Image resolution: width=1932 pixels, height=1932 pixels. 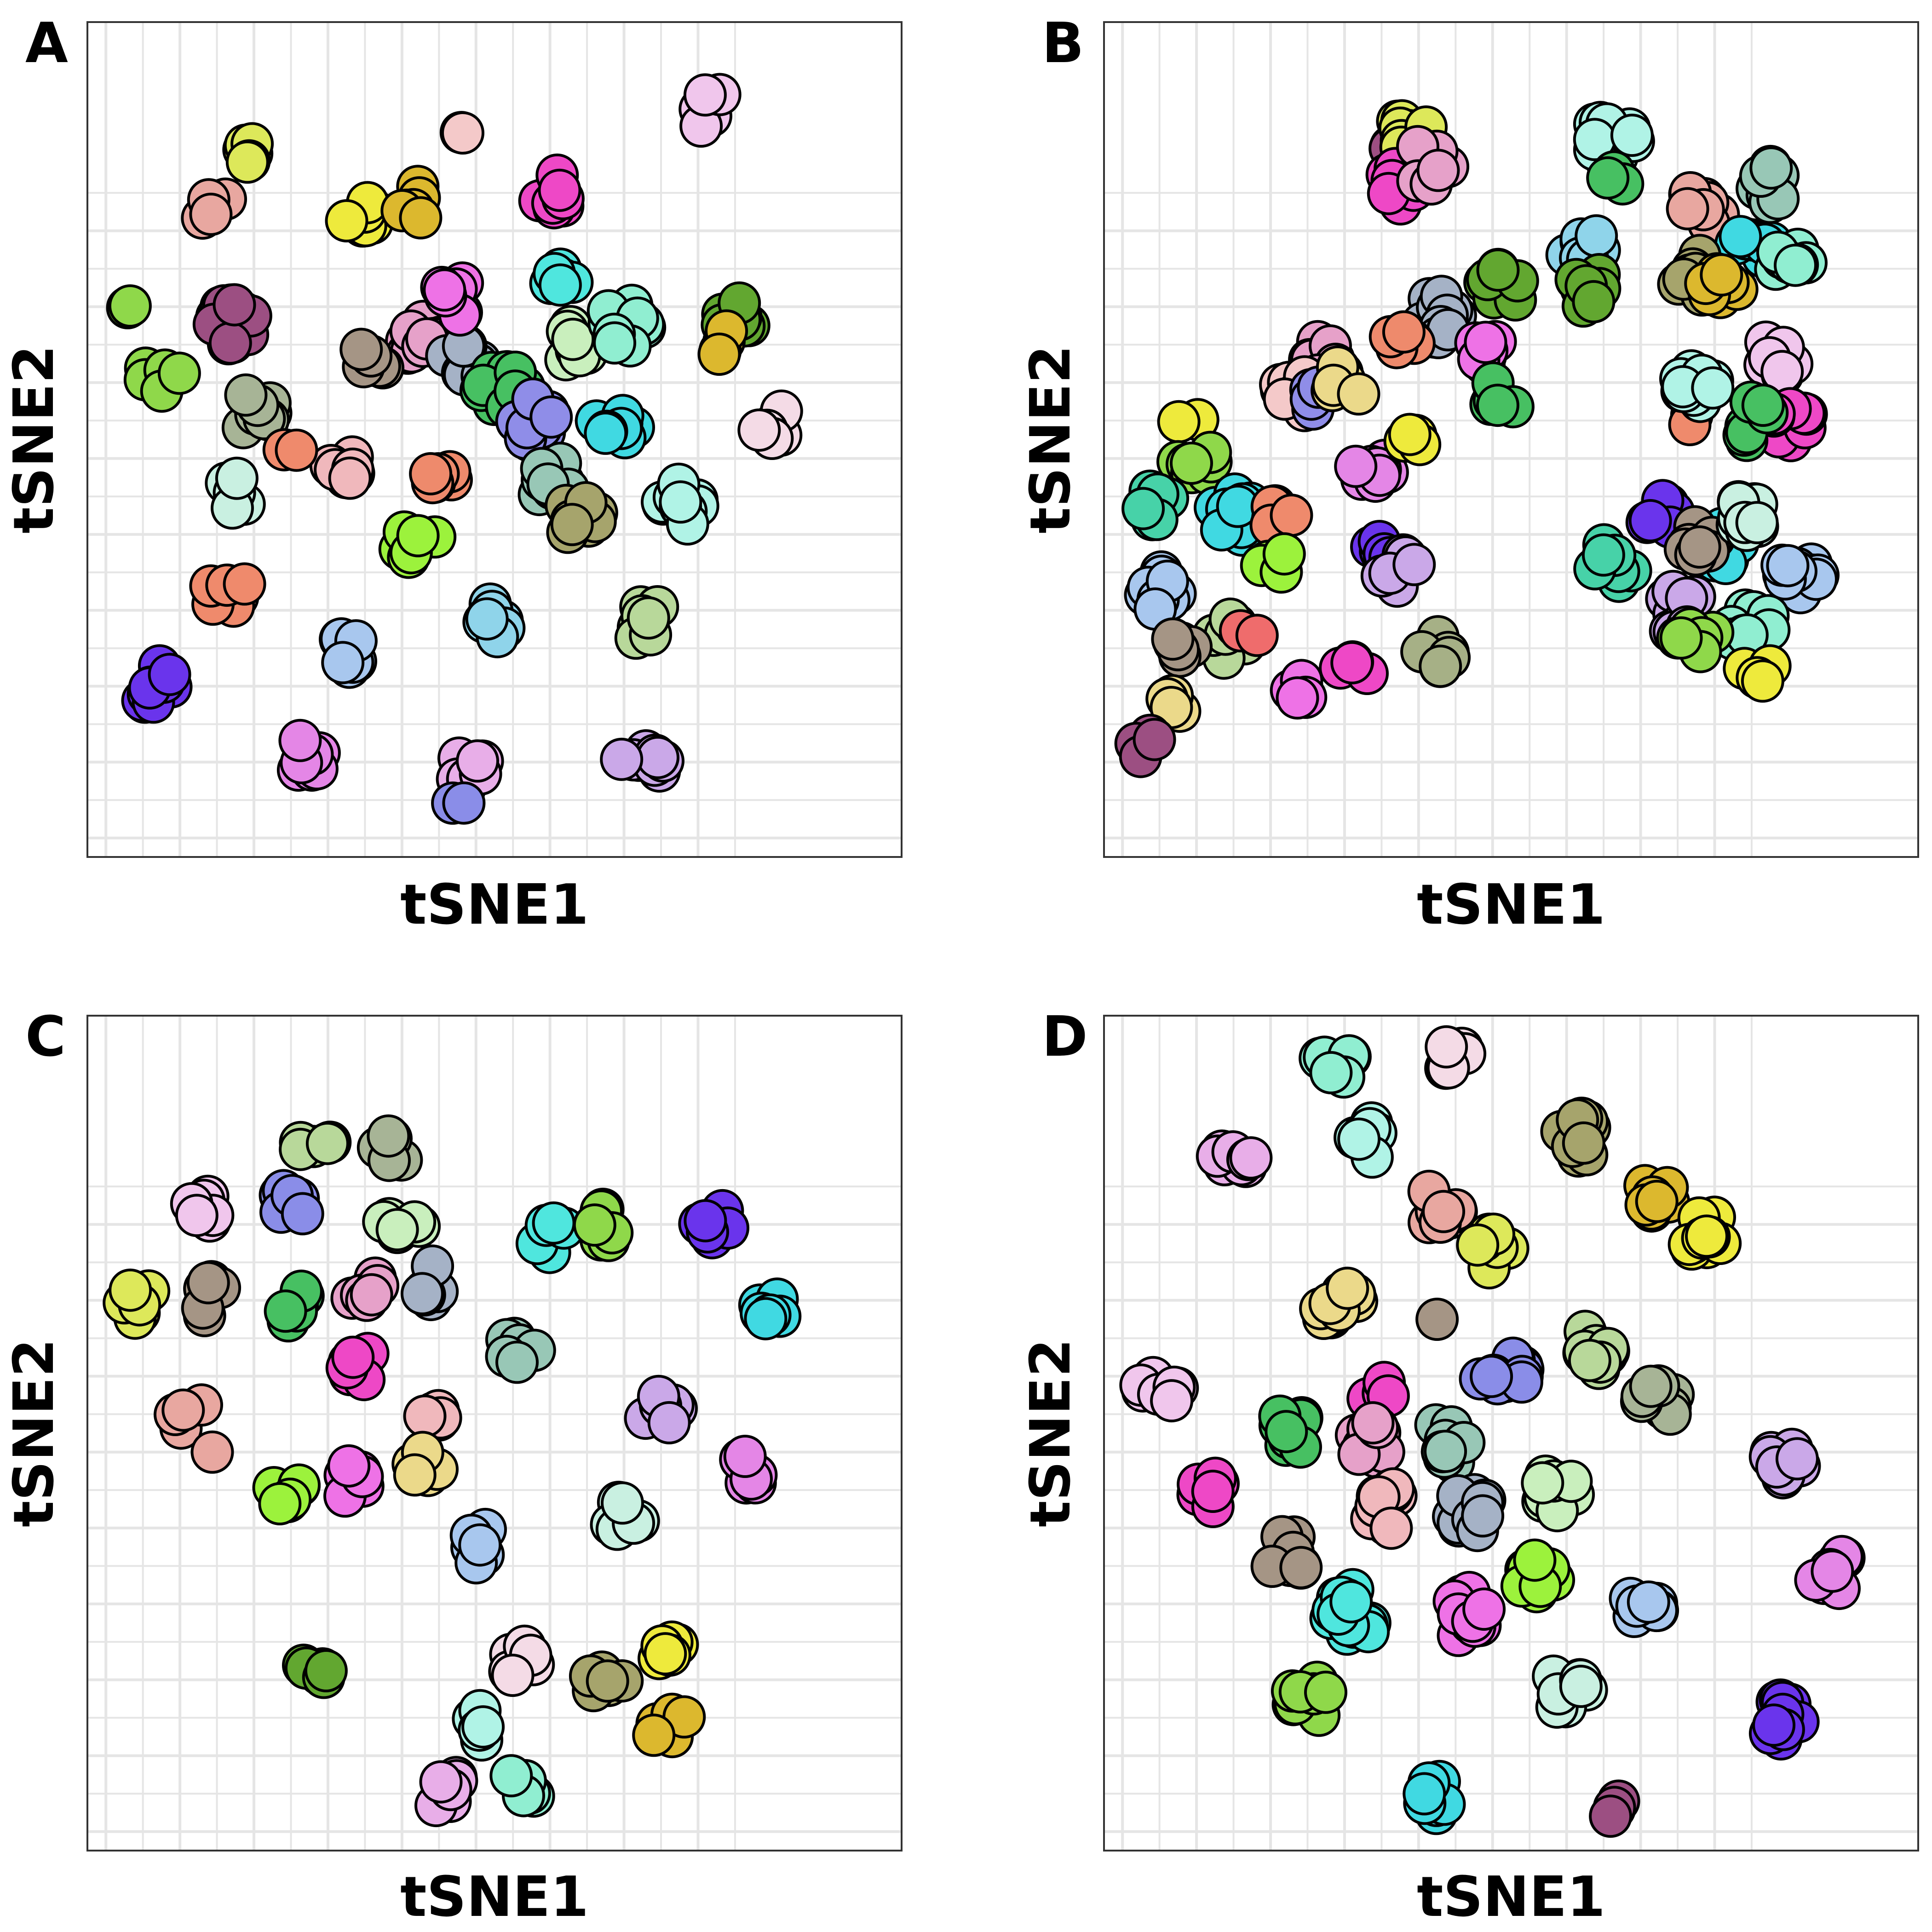 What do you see at coordinates (452, 1471) in the screenshot?
I see `points` at bounding box center [452, 1471].